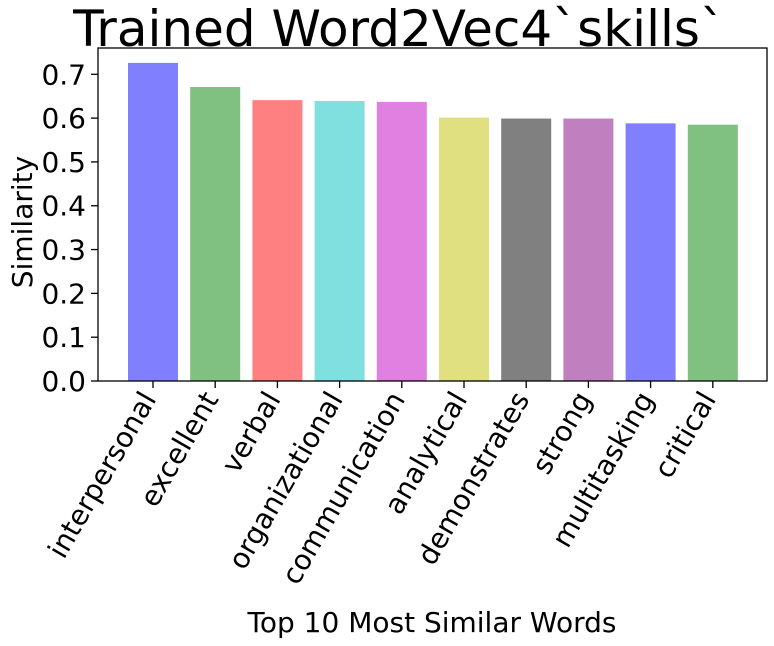 The image size is (774, 646). What do you see at coordinates (684, 435) in the screenshot?
I see `x-tick-label-critical: critical` at bounding box center [684, 435].